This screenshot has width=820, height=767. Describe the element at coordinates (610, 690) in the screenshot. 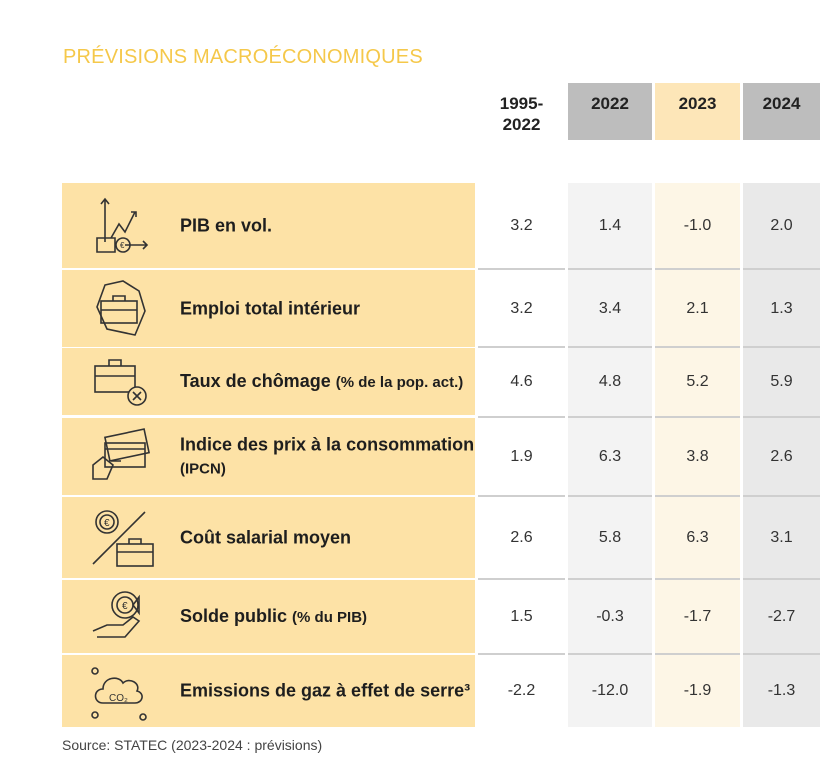

I see `value-cell: -12.0` at that location.